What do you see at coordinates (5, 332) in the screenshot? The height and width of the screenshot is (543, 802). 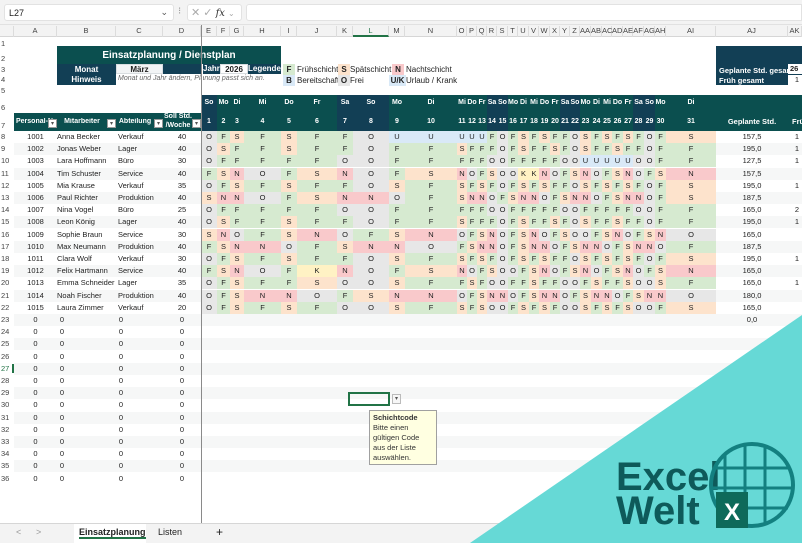 I see `row-header-24: 24` at bounding box center [5, 332].